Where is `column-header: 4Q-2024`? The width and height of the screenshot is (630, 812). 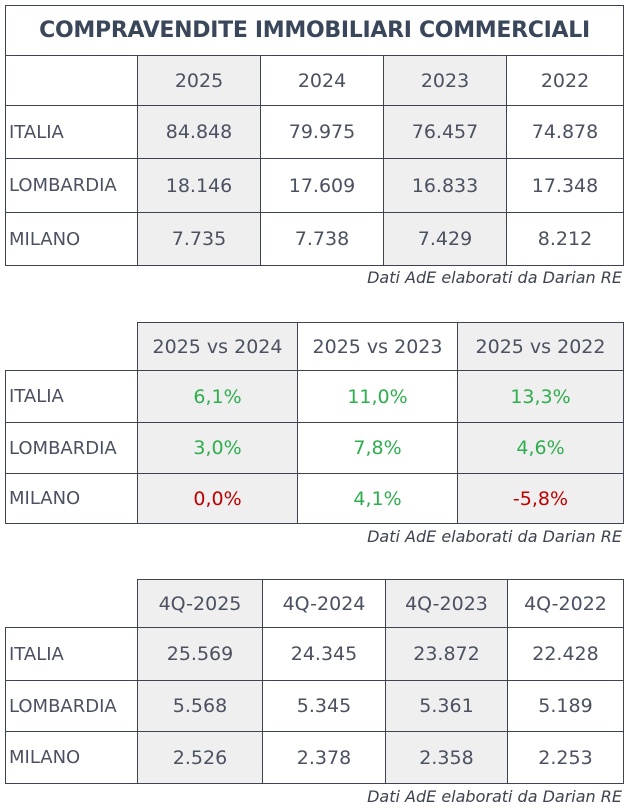
column-header: 4Q-2024 is located at coordinates (324, 603).